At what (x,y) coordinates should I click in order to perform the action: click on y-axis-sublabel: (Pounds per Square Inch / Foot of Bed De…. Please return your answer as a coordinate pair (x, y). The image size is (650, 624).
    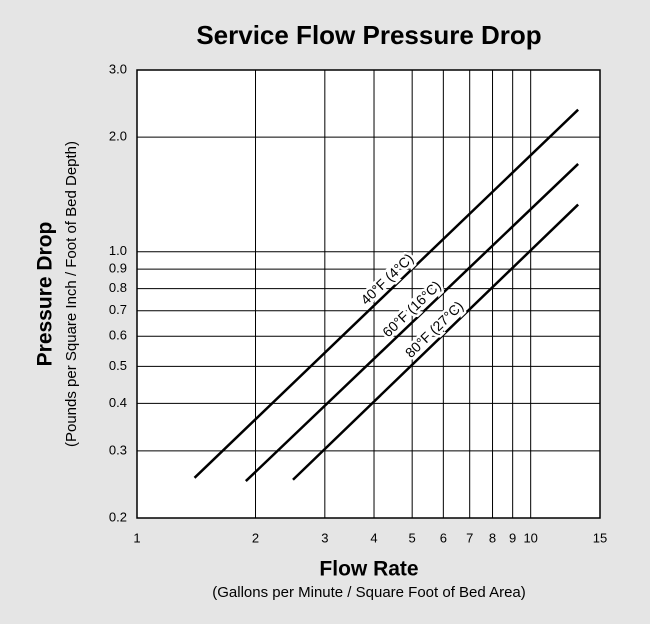
    Looking at the image, I should click on (71, 294).